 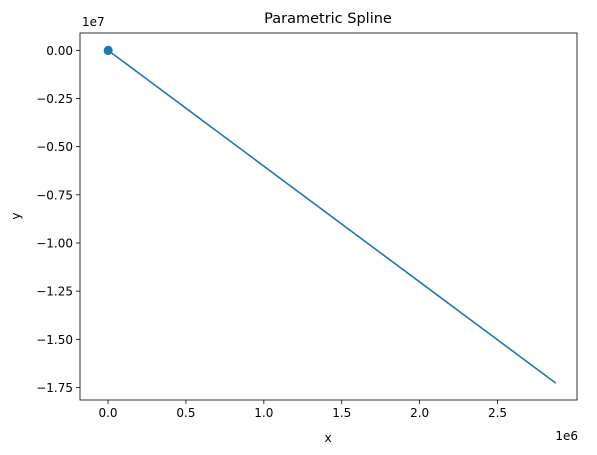 I want to click on x-tick-label: 1.0, so click(x=263, y=413).